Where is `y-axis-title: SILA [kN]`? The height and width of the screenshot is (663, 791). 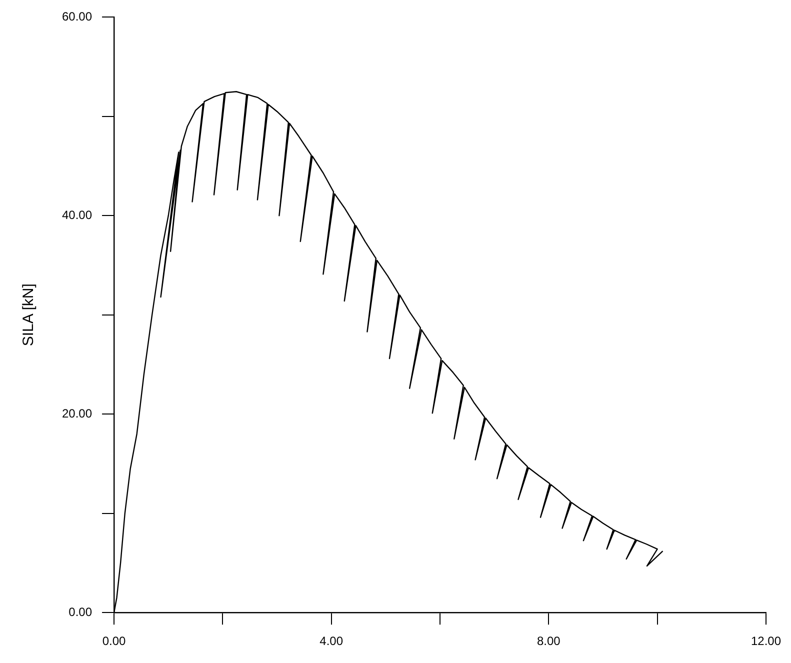 y-axis-title: SILA [kN] is located at coordinates (29, 315).